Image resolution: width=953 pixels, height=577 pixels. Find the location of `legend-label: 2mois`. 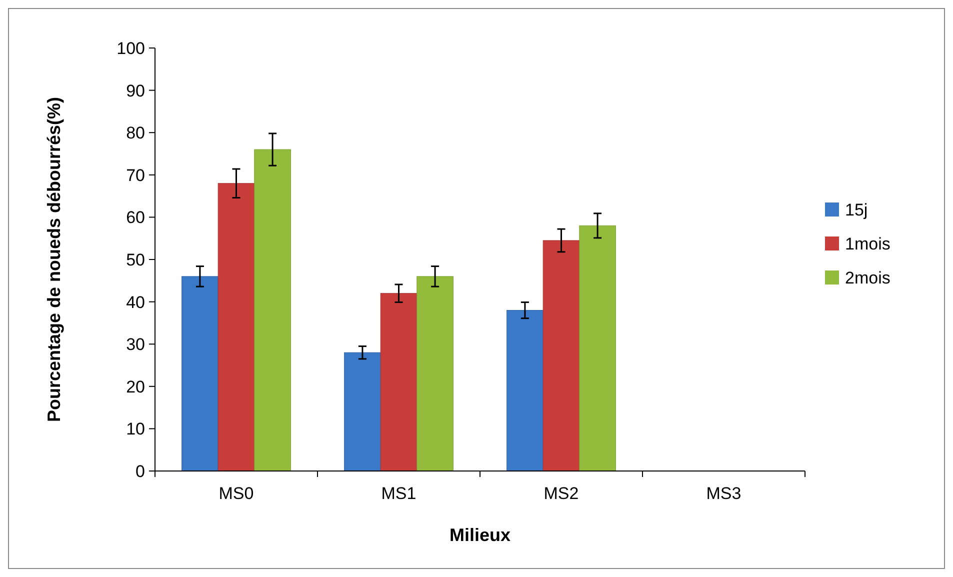

legend-label: 2mois is located at coordinates (867, 278).